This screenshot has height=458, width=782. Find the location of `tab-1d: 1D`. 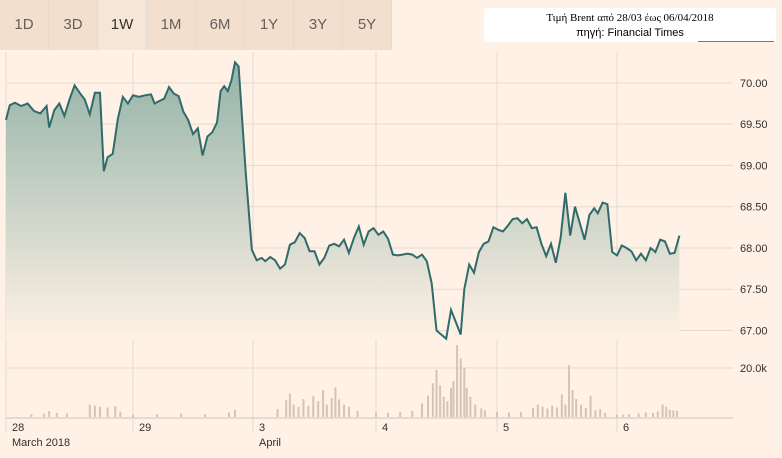

tab-1d: 1D is located at coordinates (24, 25).